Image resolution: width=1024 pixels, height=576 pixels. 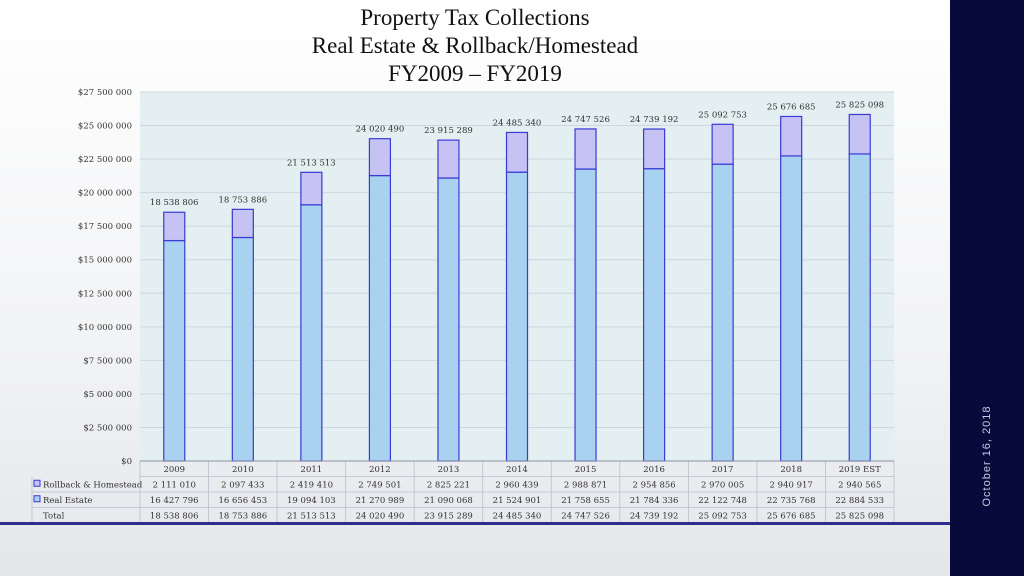 What do you see at coordinates (105, 261) in the screenshot?
I see `y-tick-label: $15 000 000` at bounding box center [105, 261].